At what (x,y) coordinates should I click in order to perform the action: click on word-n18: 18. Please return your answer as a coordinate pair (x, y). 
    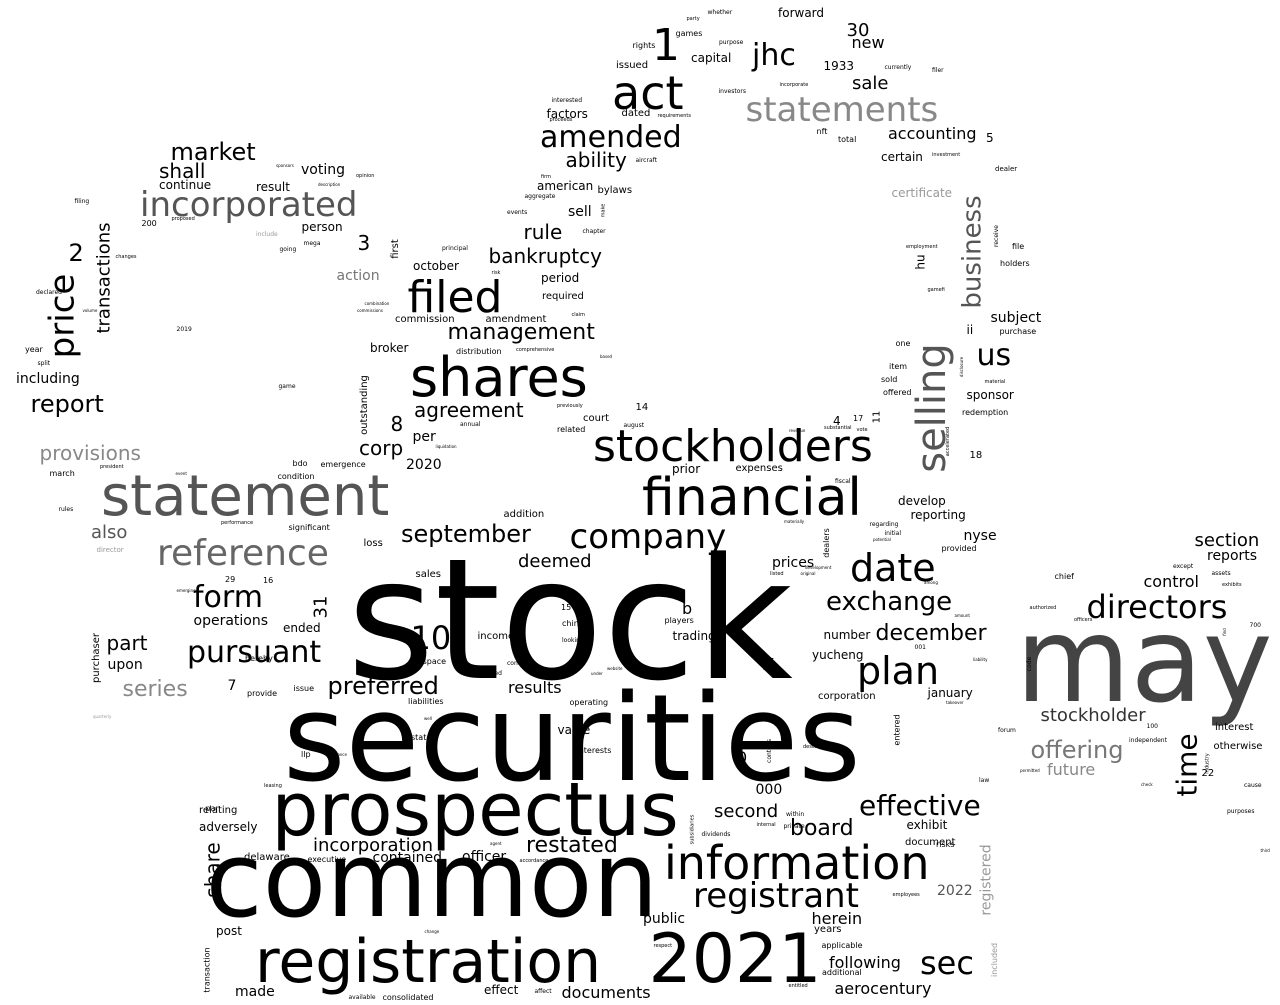
    Looking at the image, I should click on (976, 455).